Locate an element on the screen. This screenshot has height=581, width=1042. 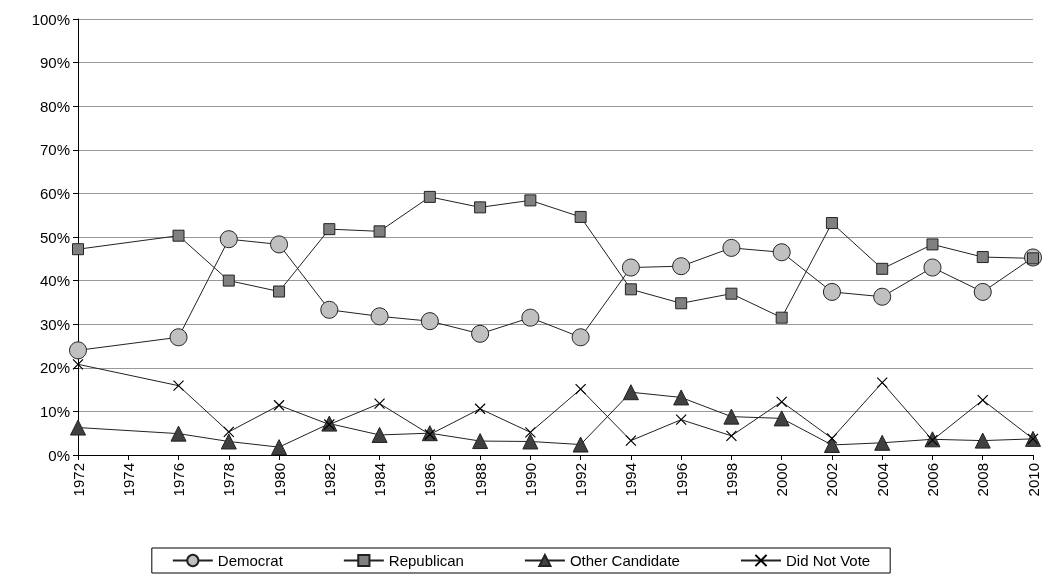
x-tick-label: 1972 is located at coordinates (78, 480).